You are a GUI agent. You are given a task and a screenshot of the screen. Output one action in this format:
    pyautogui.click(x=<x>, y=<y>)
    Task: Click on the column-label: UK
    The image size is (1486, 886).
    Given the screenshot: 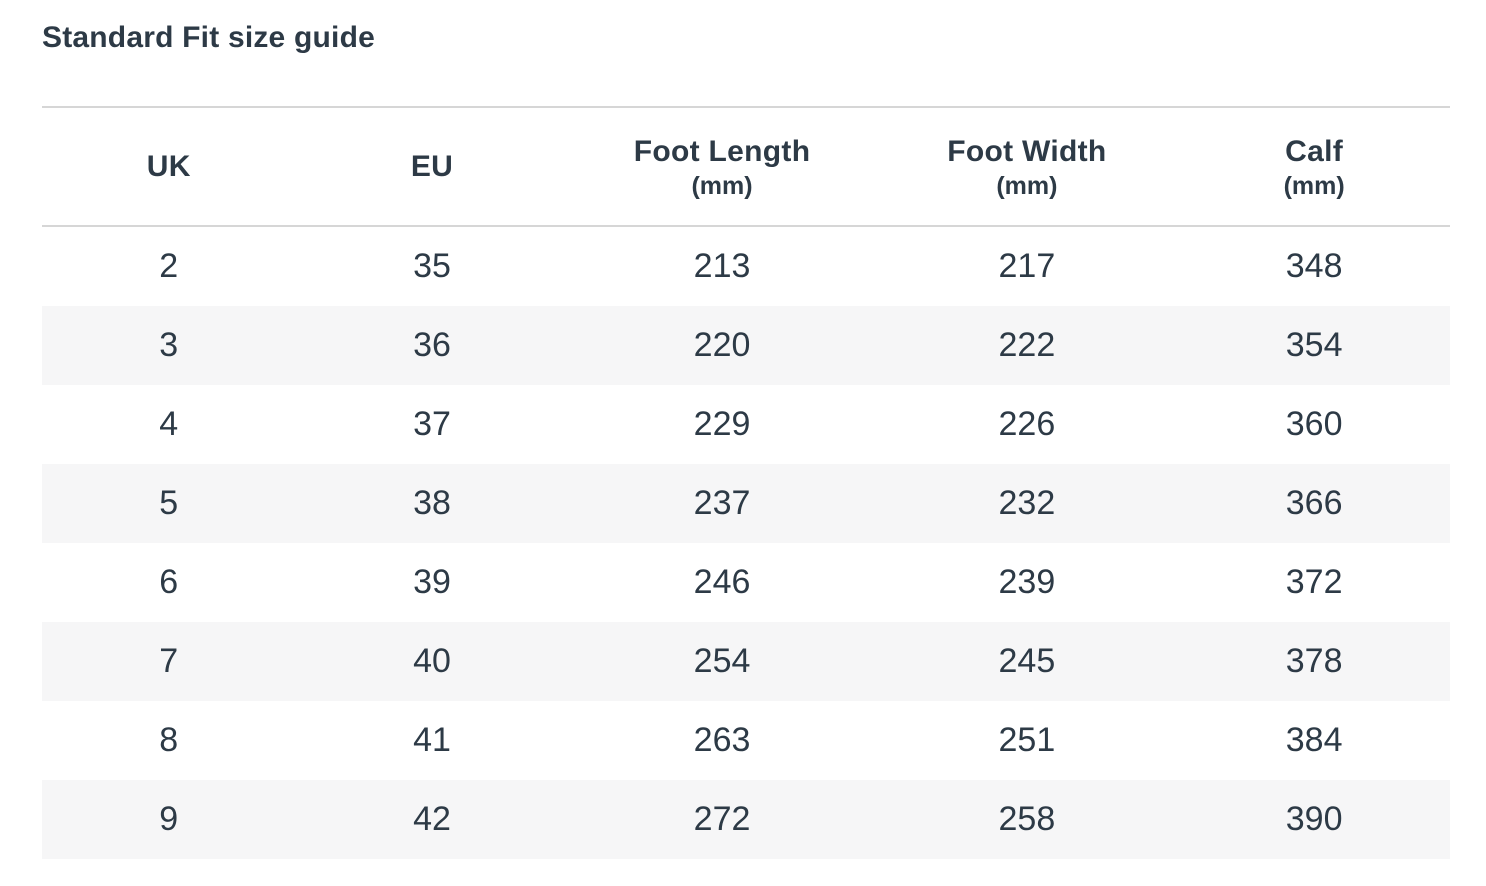 What is the action you would take?
    pyautogui.click(x=168, y=166)
    